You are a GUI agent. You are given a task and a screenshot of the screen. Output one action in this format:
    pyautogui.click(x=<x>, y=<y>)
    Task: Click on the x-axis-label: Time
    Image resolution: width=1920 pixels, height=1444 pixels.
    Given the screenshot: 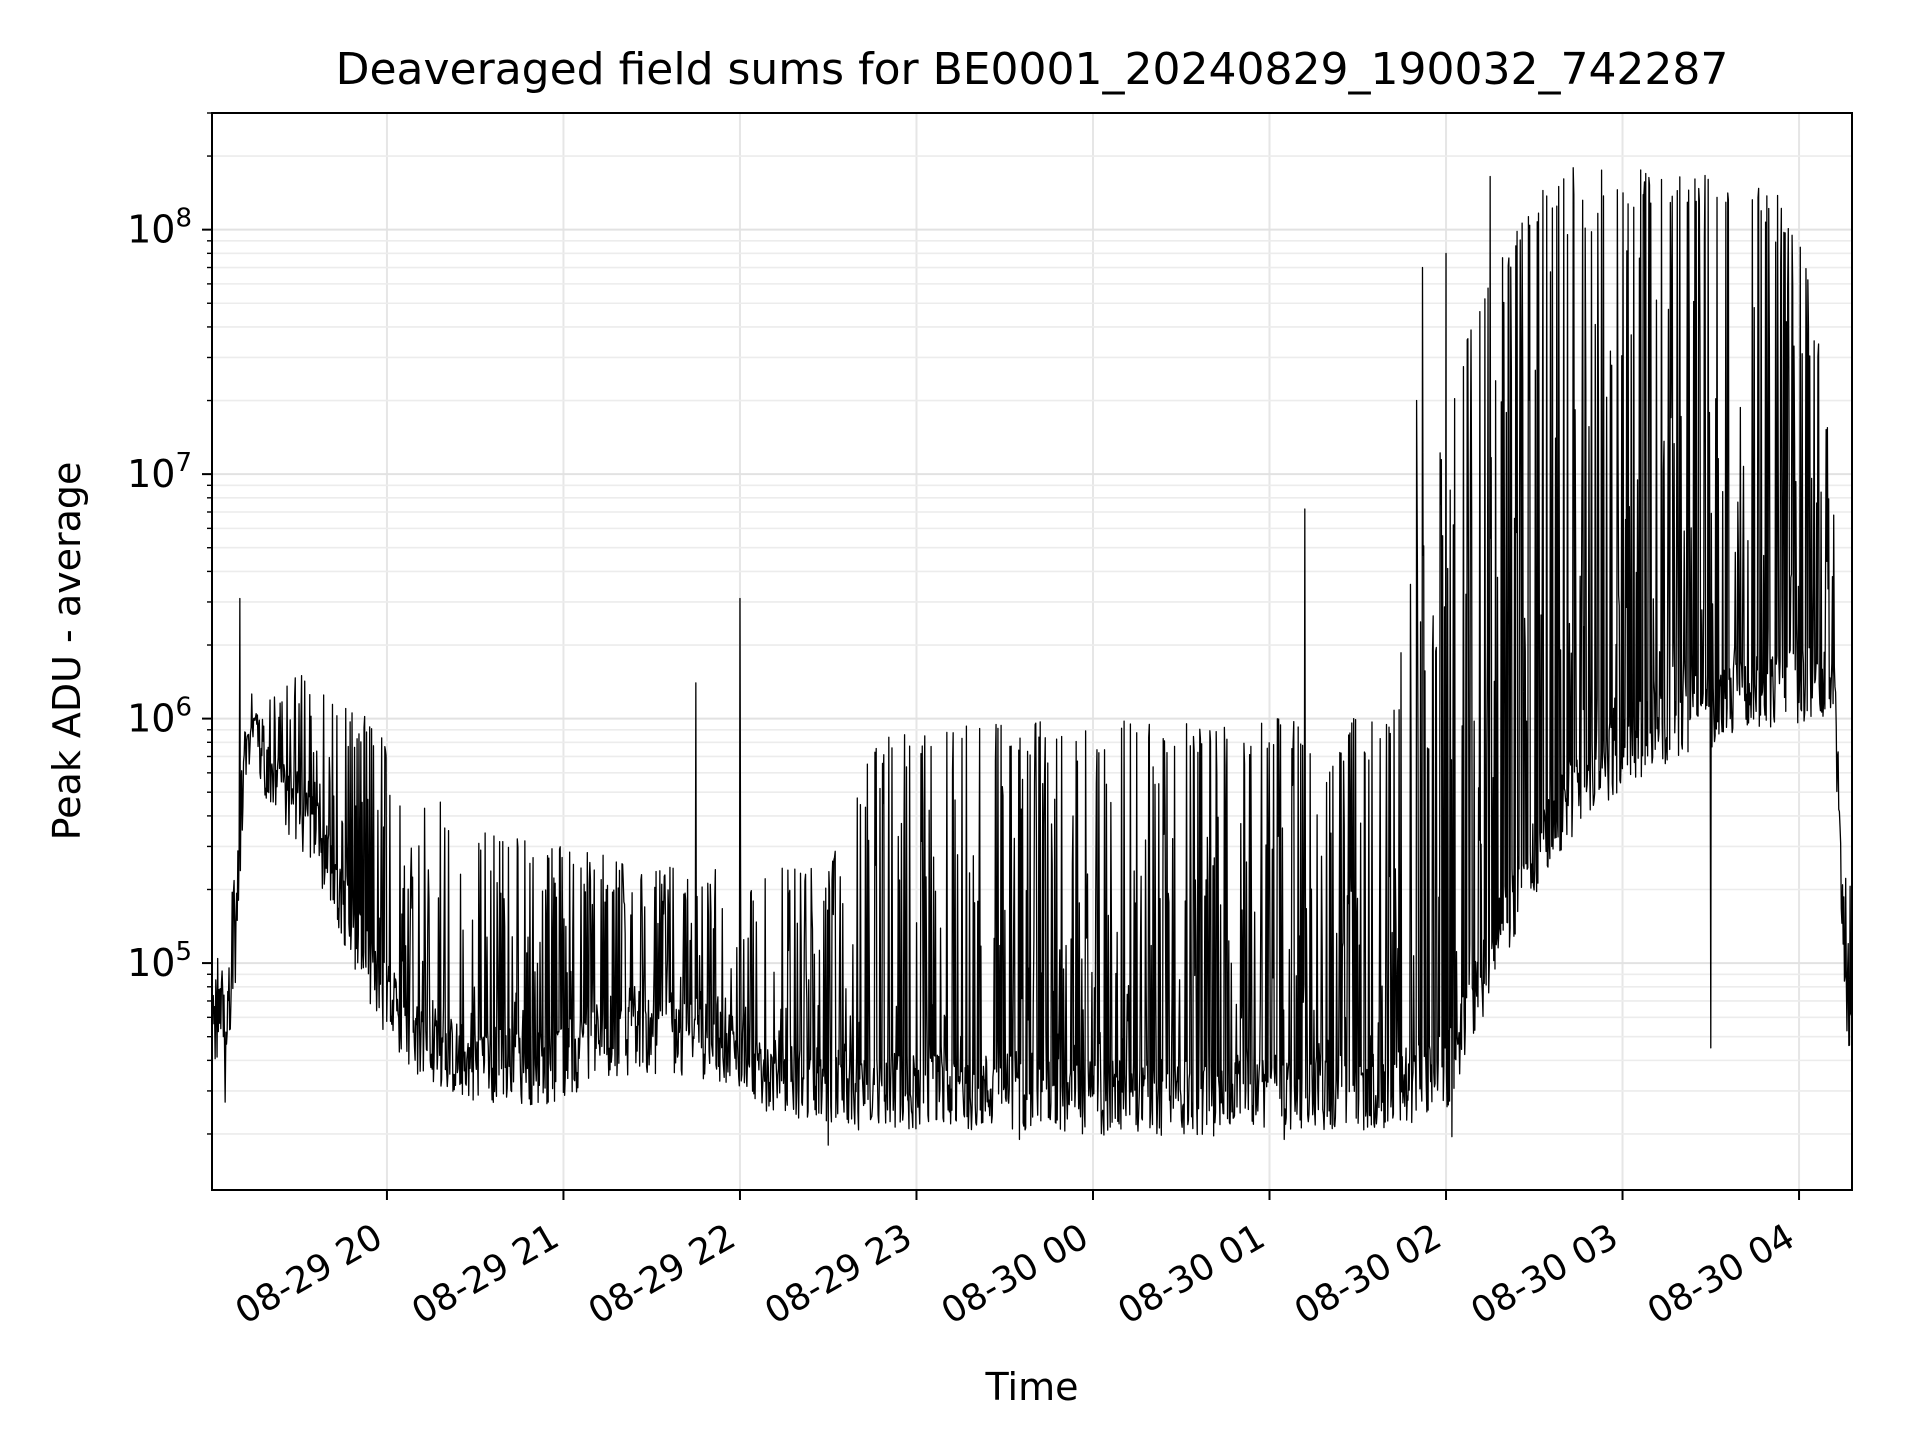 What is the action you would take?
    pyautogui.click(x=1032, y=1387)
    